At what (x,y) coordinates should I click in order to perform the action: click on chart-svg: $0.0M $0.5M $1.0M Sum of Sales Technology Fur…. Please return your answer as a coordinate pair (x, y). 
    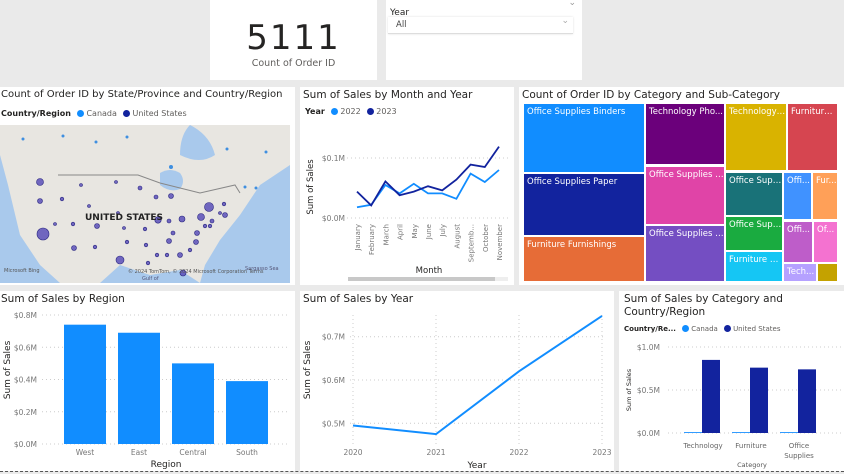
    Looking at the image, I should click on (733, 406).